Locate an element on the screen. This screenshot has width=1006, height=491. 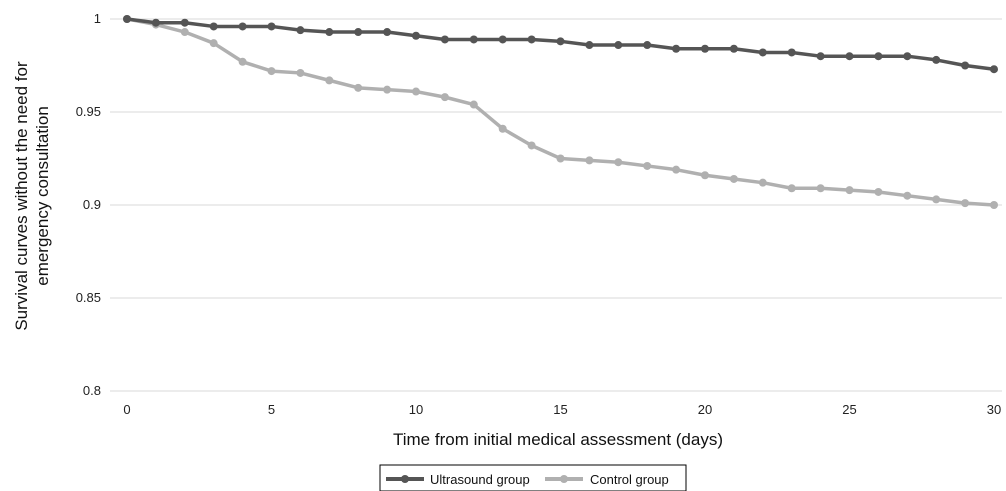
y-axis-title-line-2: emergency consultation is located at coordinates (42, 196).